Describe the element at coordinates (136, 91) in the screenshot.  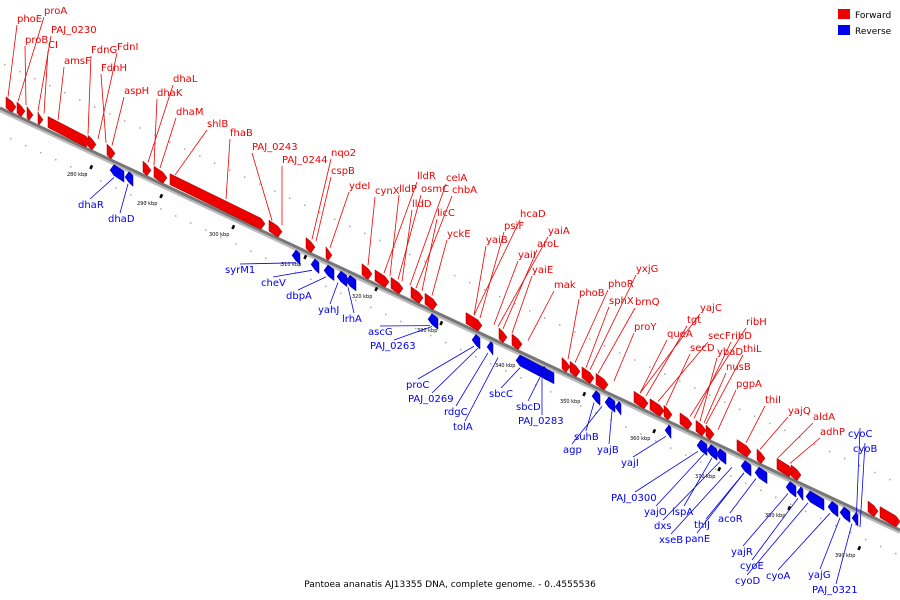
I see `forward-gene-label: aspH` at that location.